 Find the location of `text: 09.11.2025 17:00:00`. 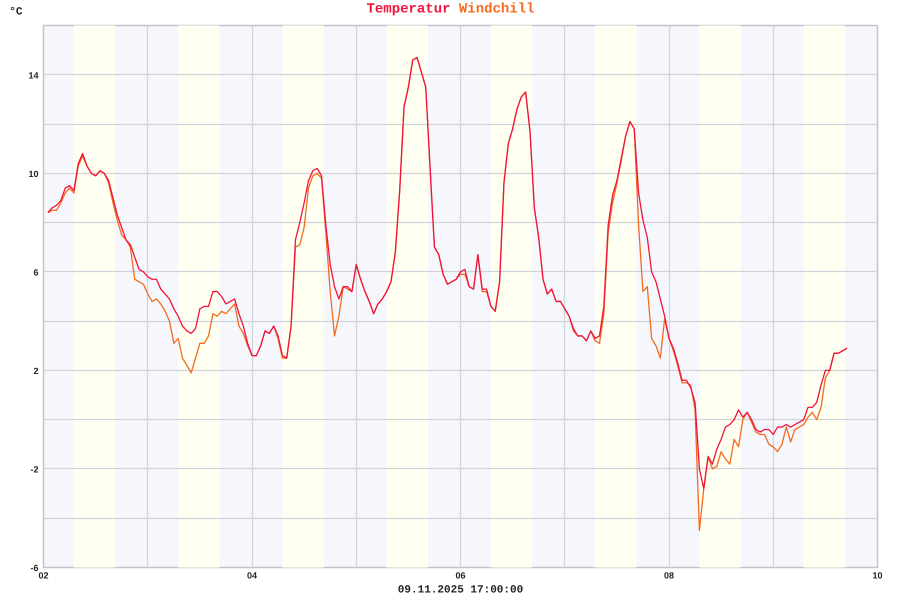

text: 09.11.2025 17:00:00 is located at coordinates (461, 590).